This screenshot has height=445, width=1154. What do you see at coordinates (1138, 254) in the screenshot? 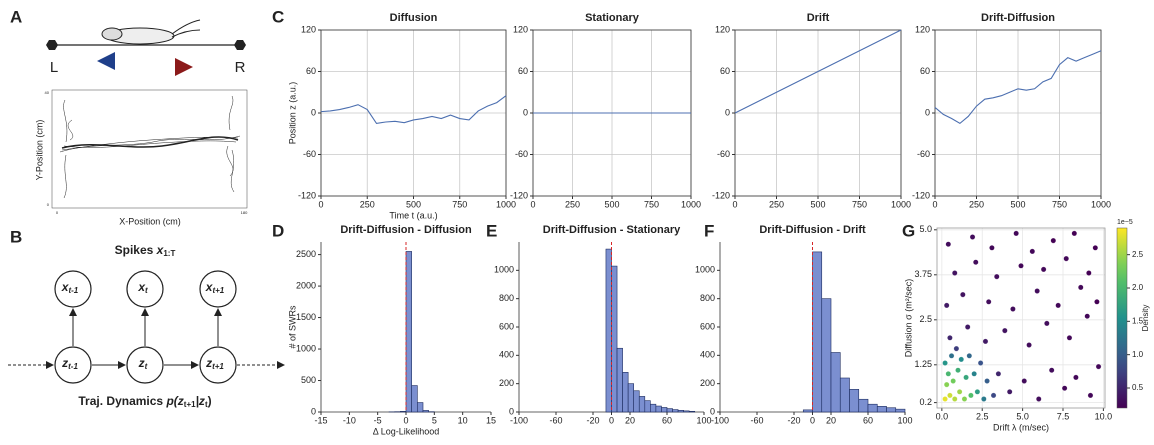
I see `colorbar-tick-label: 2.5` at bounding box center [1138, 254].